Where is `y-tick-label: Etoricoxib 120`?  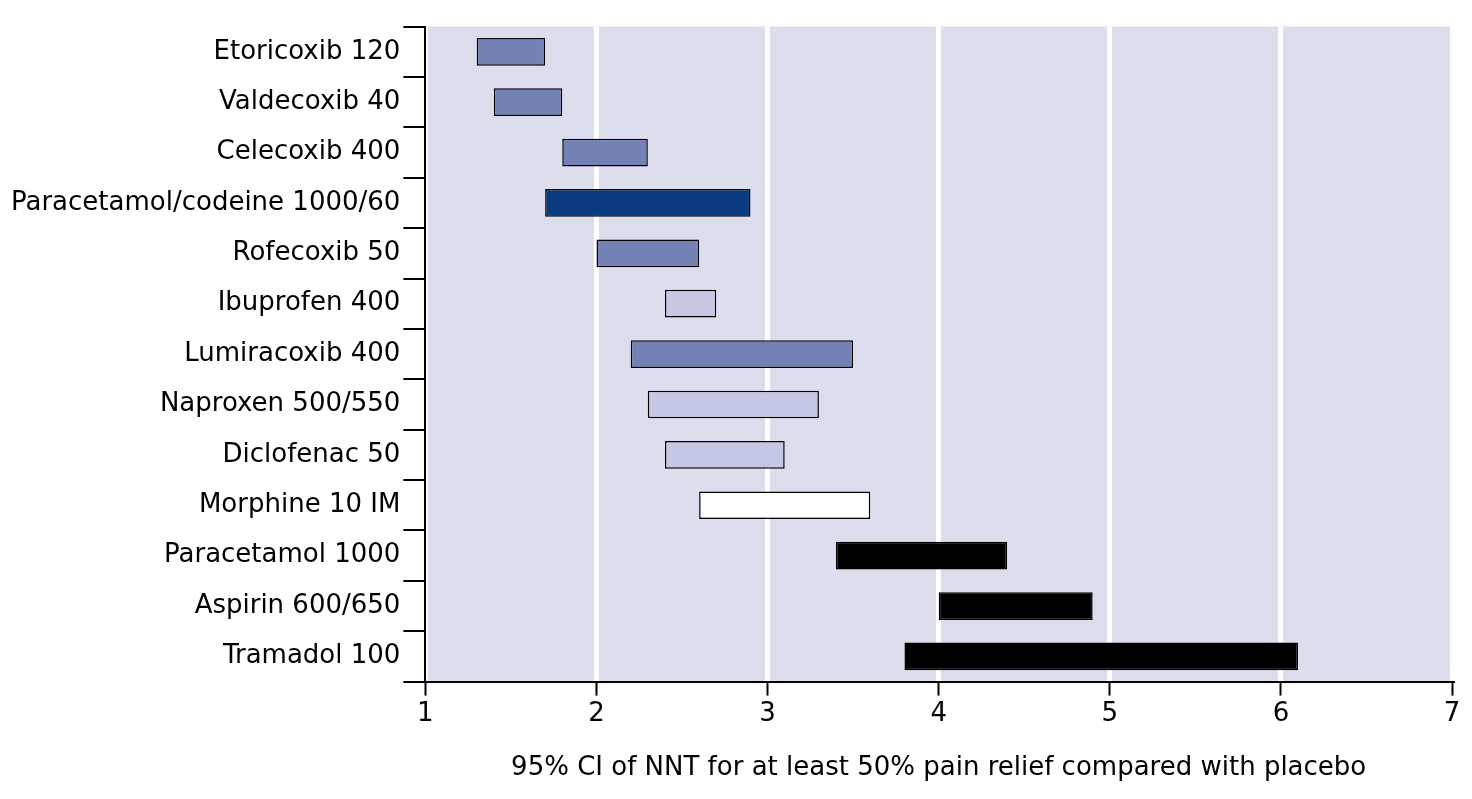
y-tick-label: Etoricoxib 120 is located at coordinates (307, 49).